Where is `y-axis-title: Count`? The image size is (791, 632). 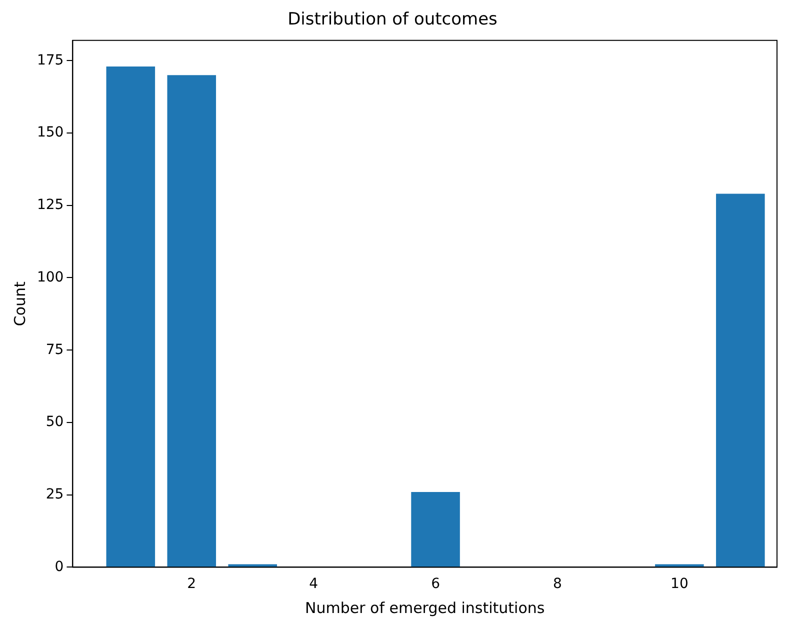 y-axis-title: Count is located at coordinates (19, 303).